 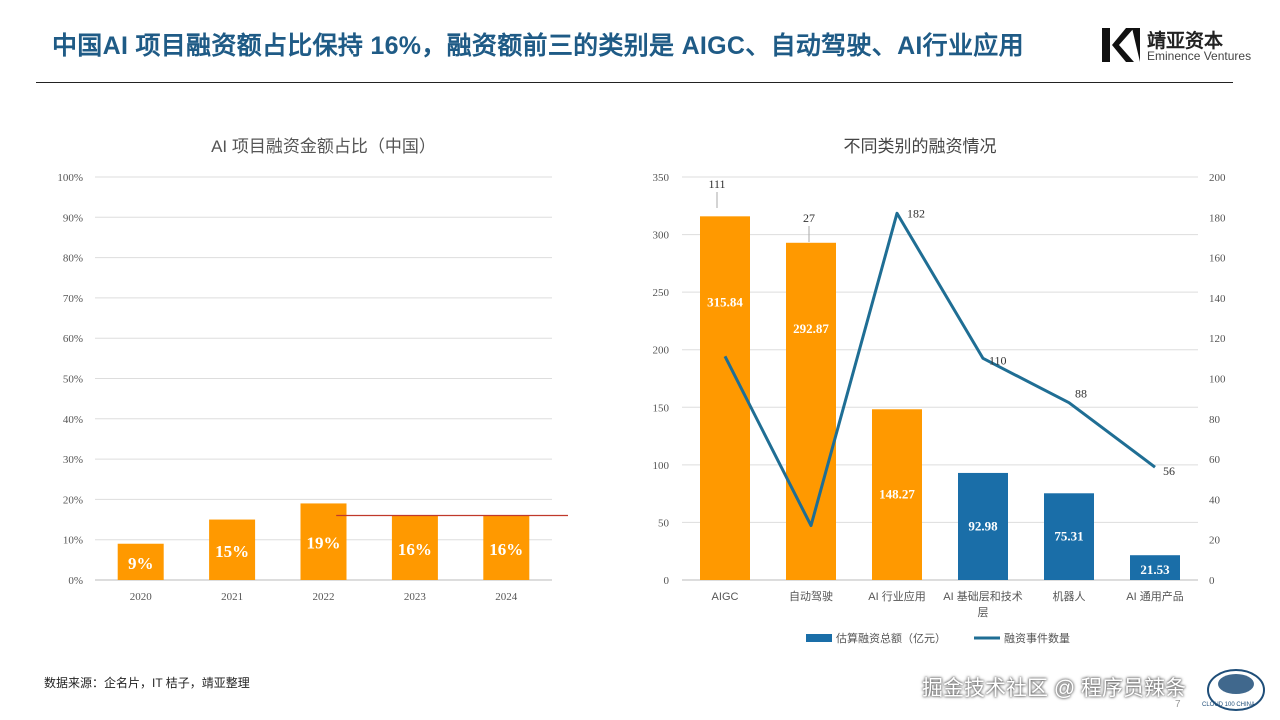 I want to click on data-label: 19%, so click(x=324, y=543).